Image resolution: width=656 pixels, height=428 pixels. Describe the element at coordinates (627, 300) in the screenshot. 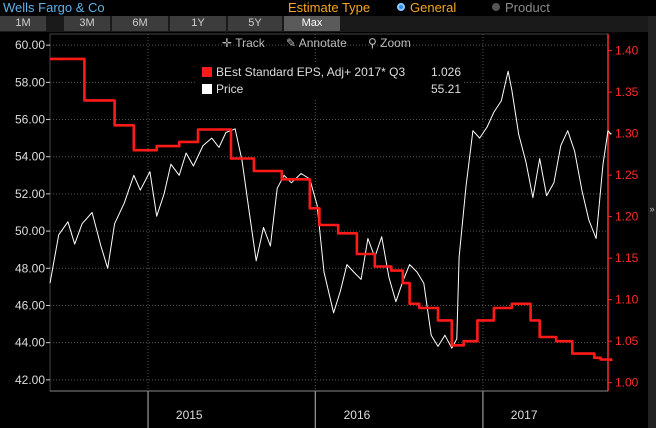

I see `right-tick-label: 1.10` at that location.